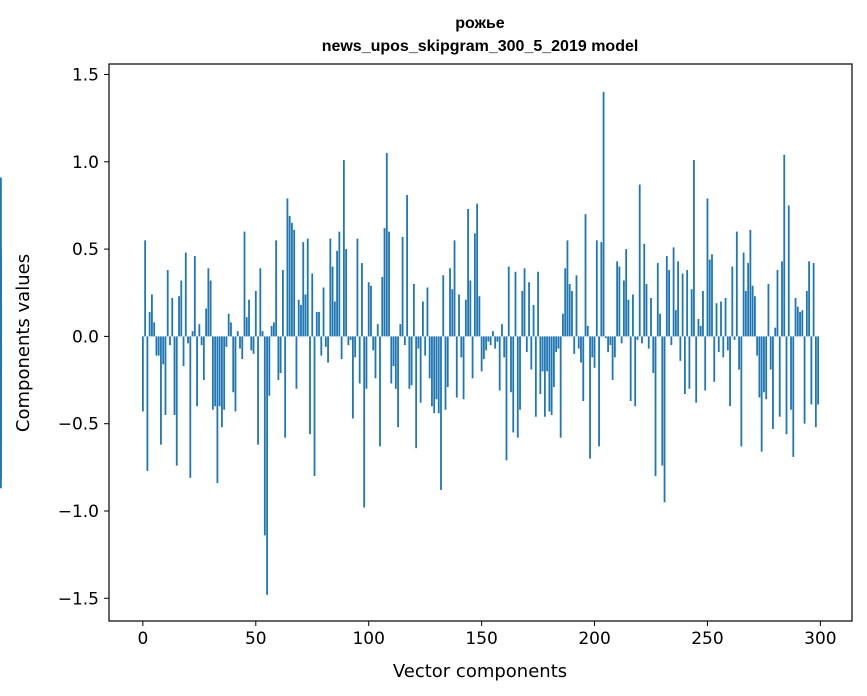 The image size is (867, 696). I want to click on y-tick-label: 1.0, so click(85, 163).